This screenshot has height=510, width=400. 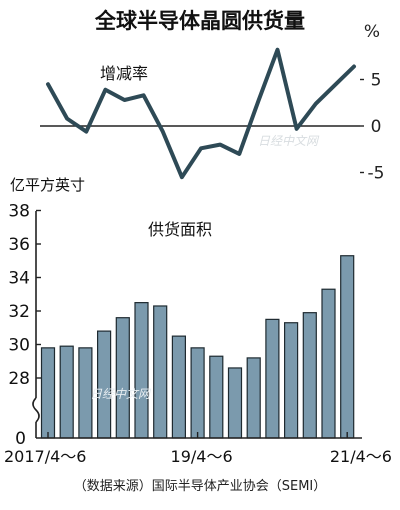 What do you see at coordinates (124, 73) in the screenshot?
I see `line-series-label: 增减率` at bounding box center [124, 73].